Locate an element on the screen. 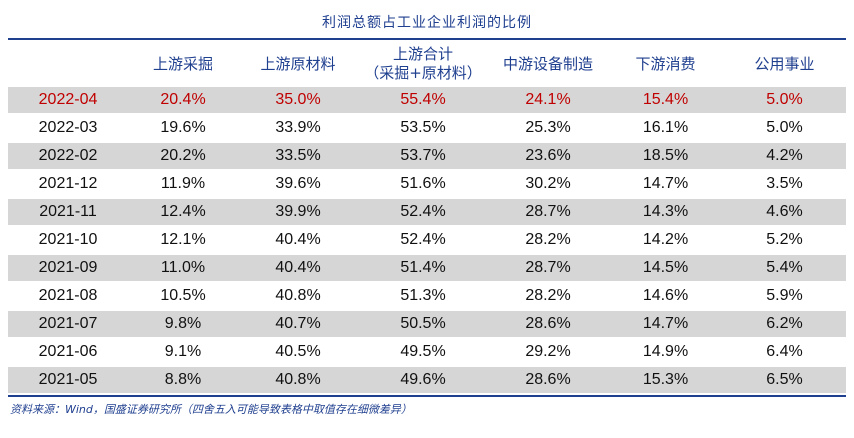 The image size is (854, 438). value-cell: 53.7% is located at coordinates (423, 156).